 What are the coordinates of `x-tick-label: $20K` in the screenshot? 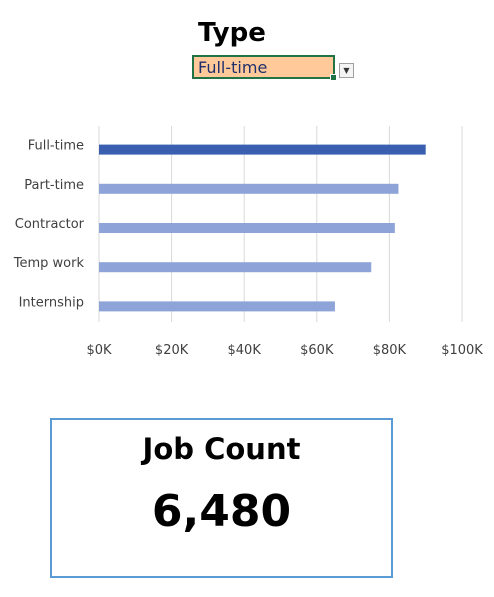 It's located at (172, 350).